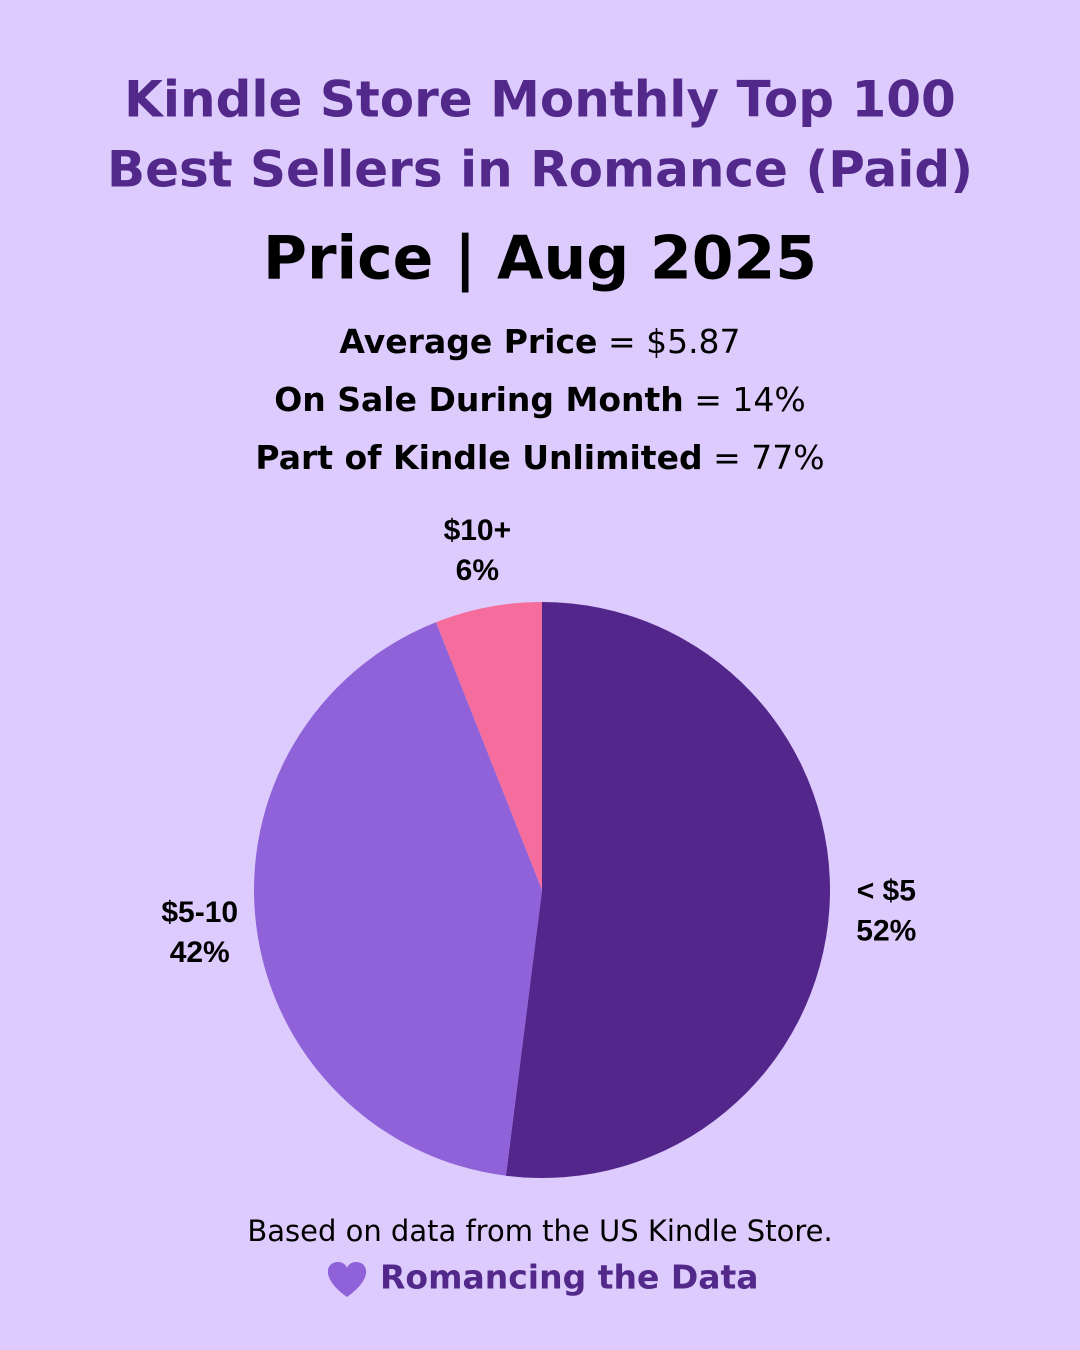  Describe the element at coordinates (540, 170) in the screenshot. I see `chart-title: Best Sellers in Romance (Paid)` at that location.